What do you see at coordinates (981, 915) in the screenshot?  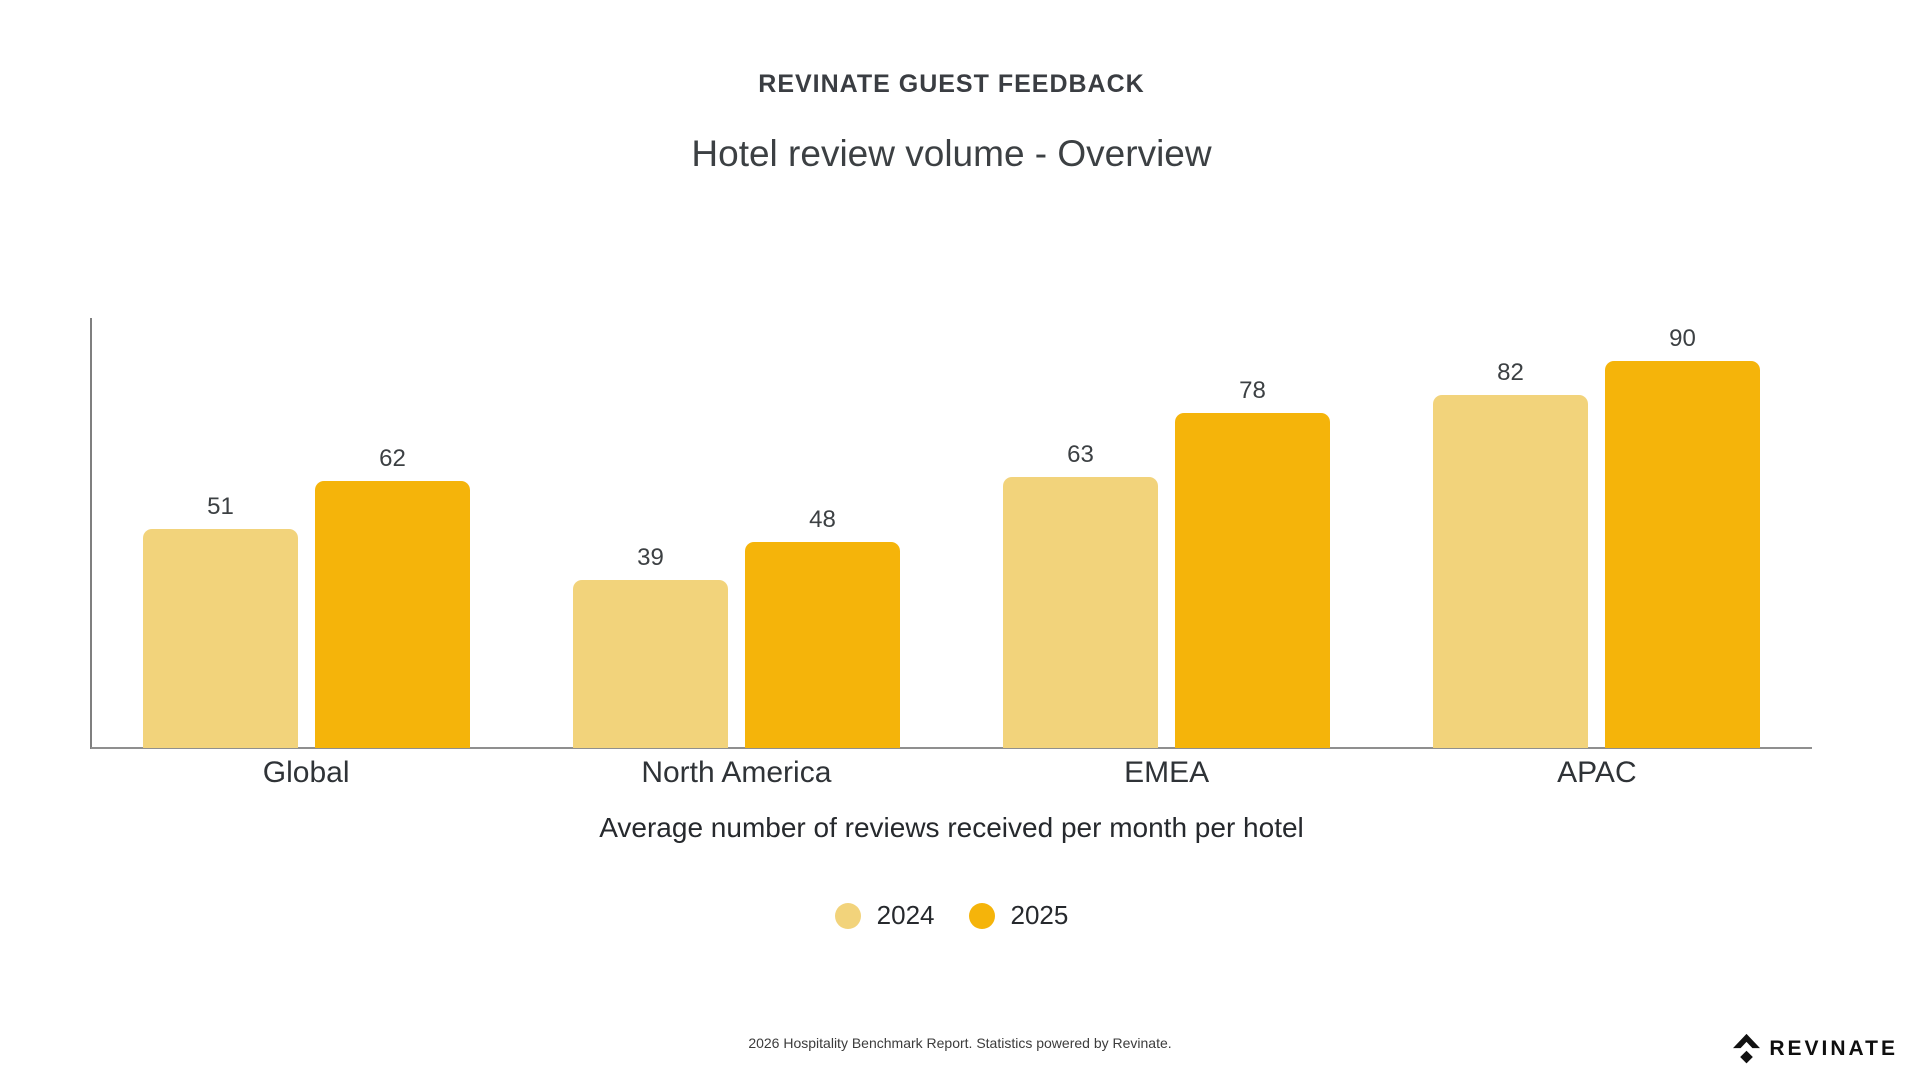 I see `legend-swatch-2025` at bounding box center [981, 915].